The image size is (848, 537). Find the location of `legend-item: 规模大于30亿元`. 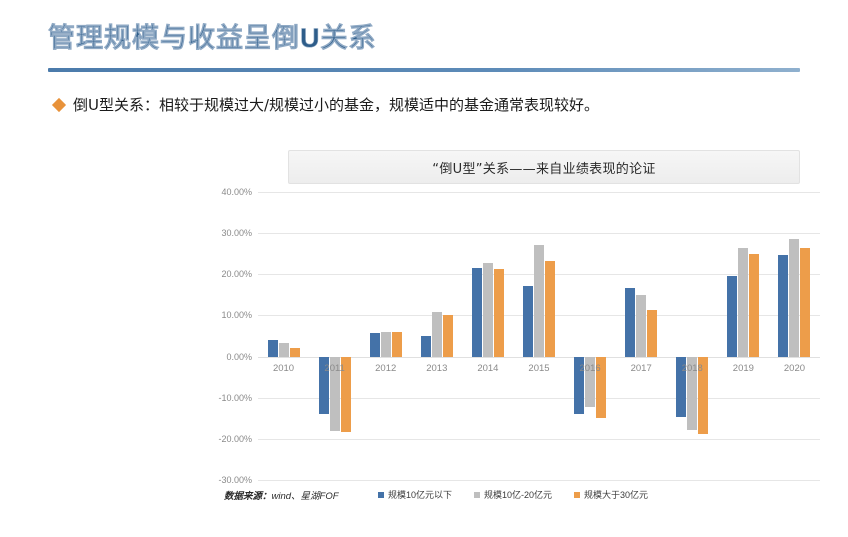

legend-item: 规模大于30亿元 is located at coordinates (611, 494).